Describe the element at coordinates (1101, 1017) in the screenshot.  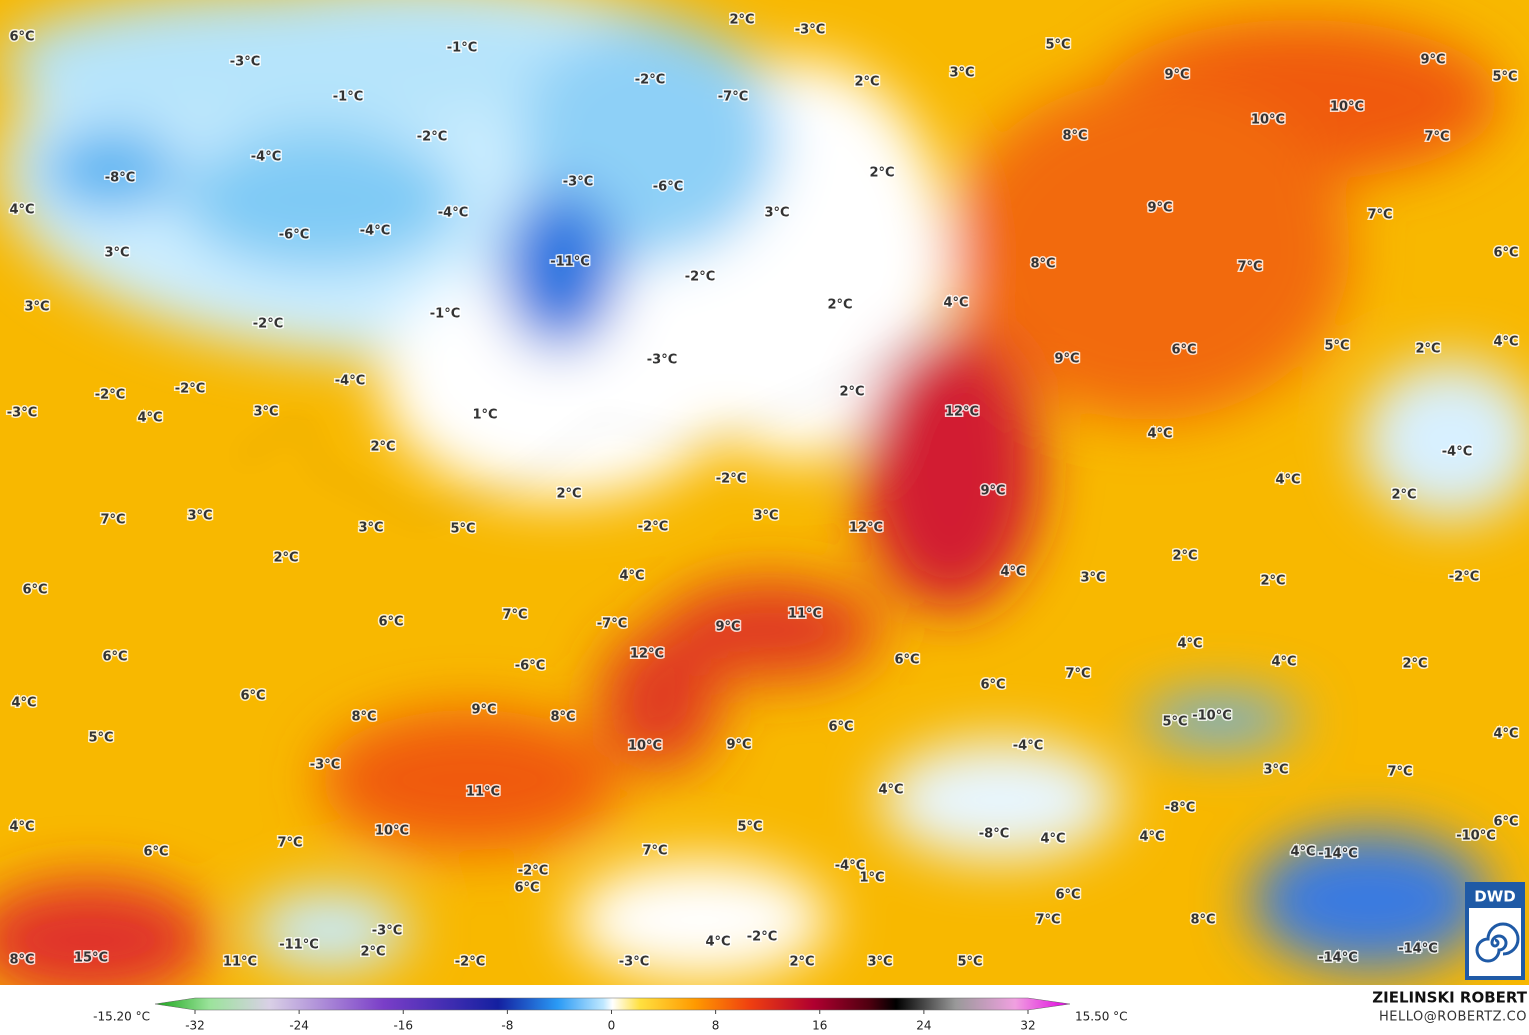
I see `colorbar-max: 15.50 °C` at that location.